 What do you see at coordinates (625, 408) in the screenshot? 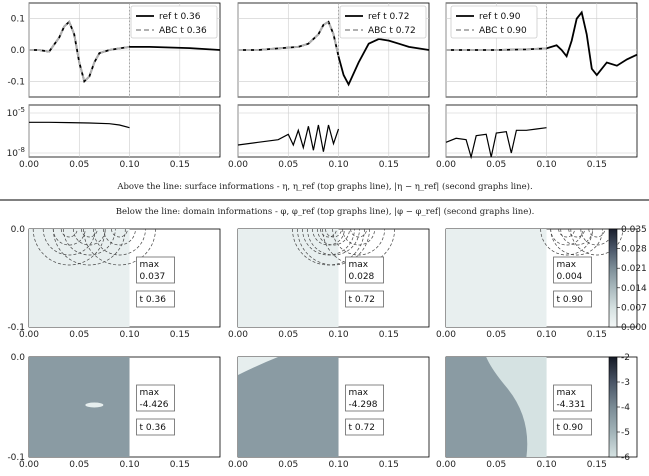
I see `colorbar-tick-label: -4` at bounding box center [625, 408].